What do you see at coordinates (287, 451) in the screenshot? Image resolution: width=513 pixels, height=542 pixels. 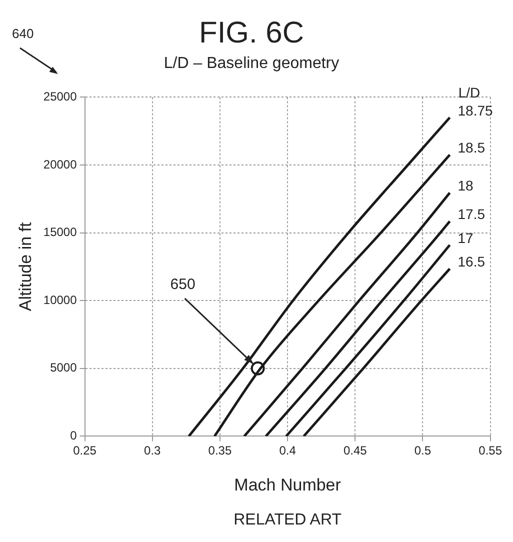 I see `x-tick-label: 0.4` at bounding box center [287, 451].